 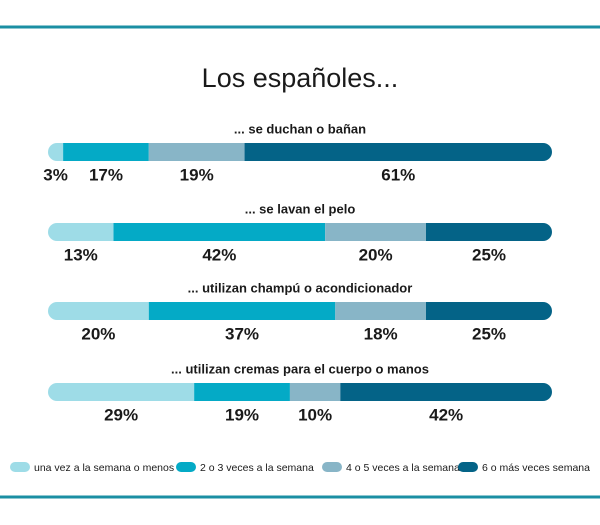 I want to click on row-title: ... se lavan el pelo, so click(x=300, y=208).